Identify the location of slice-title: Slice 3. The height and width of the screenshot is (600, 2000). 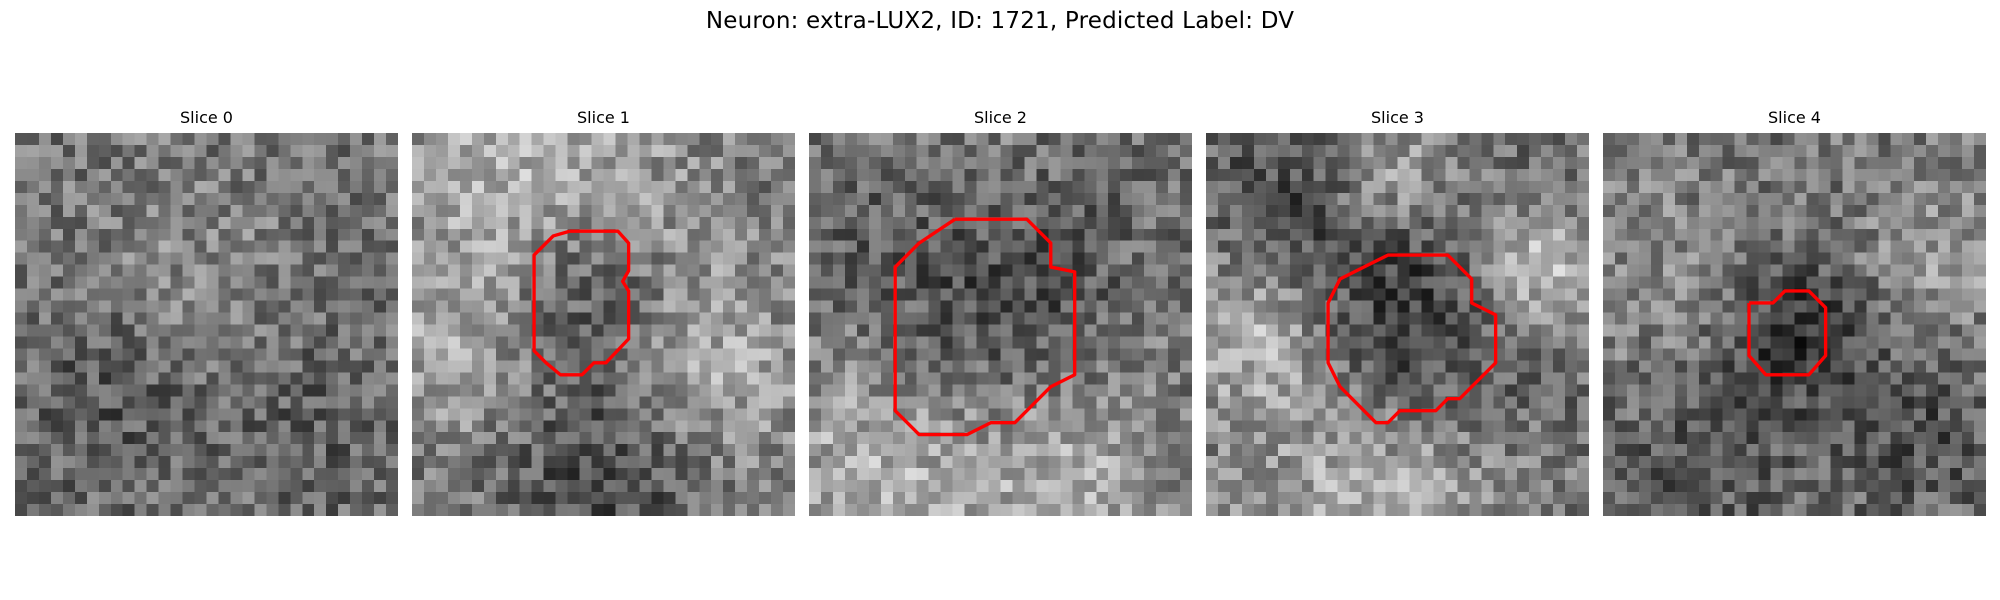
(1397, 117).